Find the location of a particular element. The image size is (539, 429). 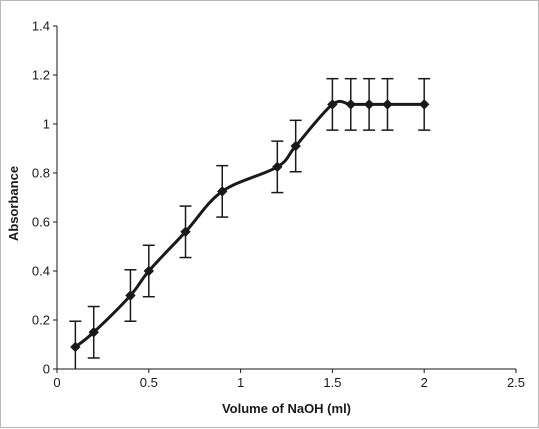

y-tick-label: 1 is located at coordinates (46, 124).